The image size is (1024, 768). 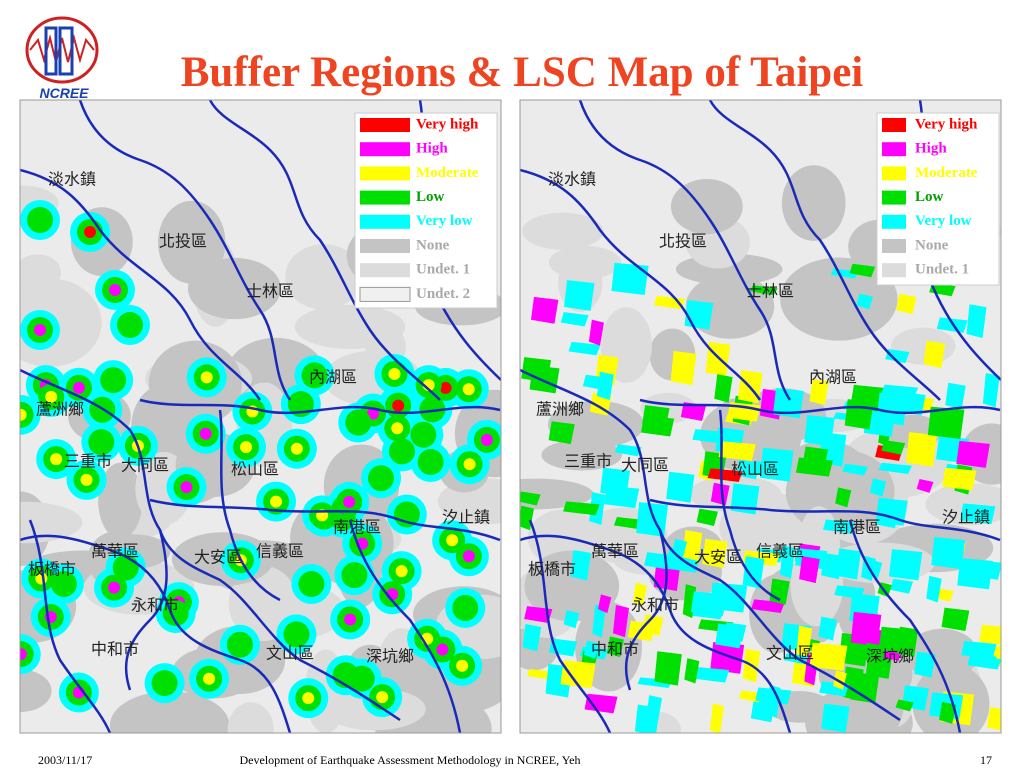 I want to click on place-label: 三重市, so click(x=588, y=461).